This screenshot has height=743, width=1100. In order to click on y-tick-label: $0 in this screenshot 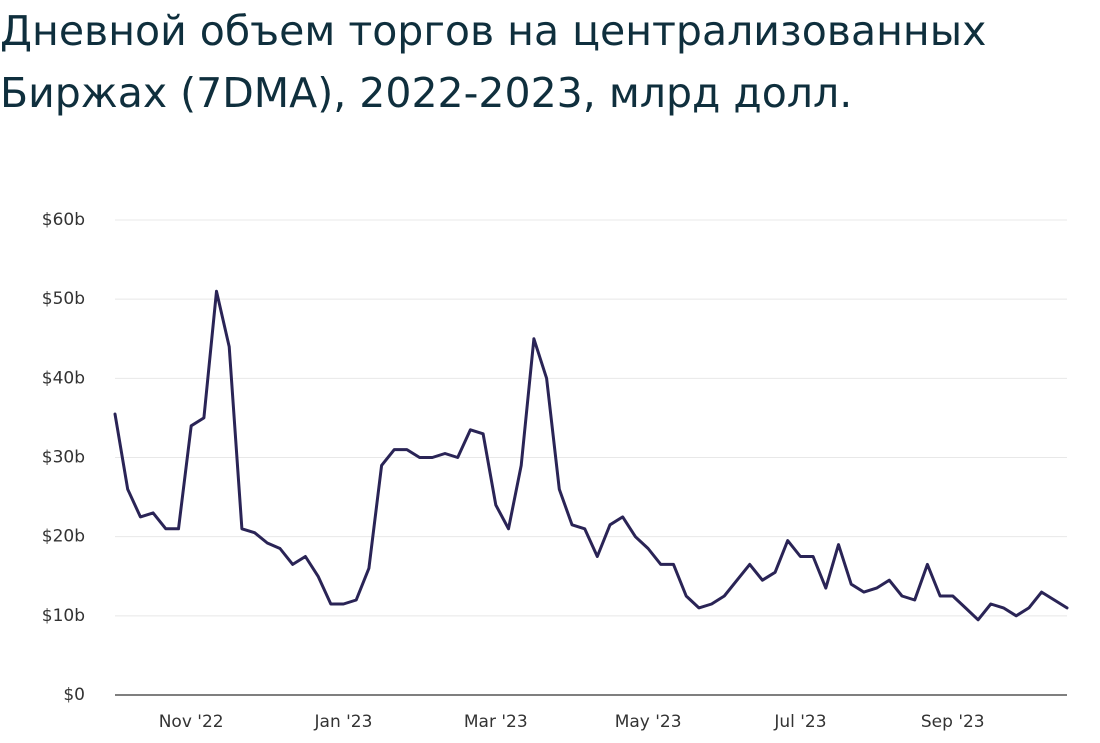, I will do `click(74, 695)`.